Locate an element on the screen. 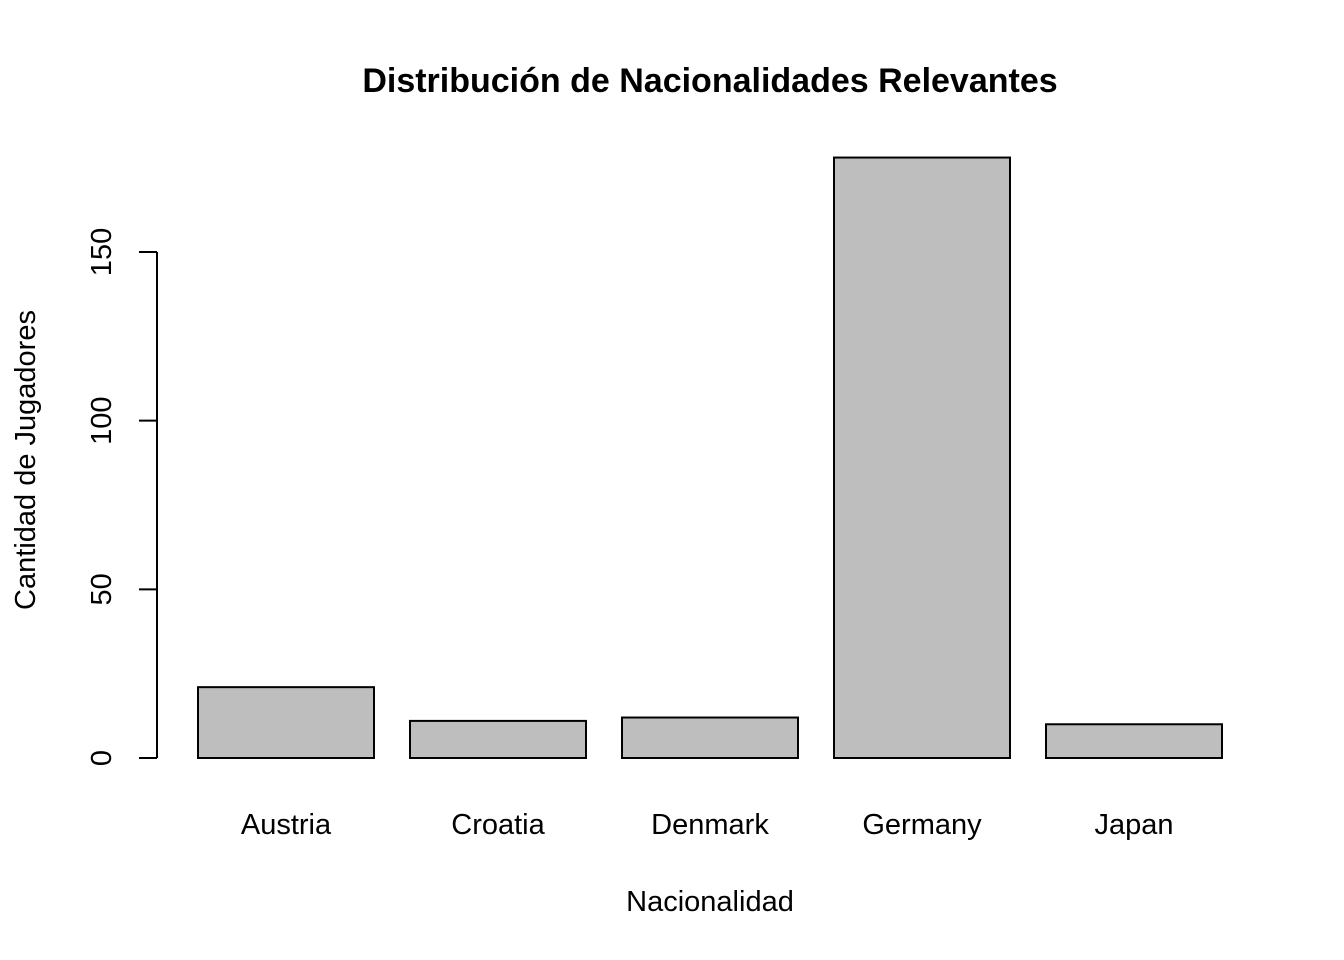 The height and width of the screenshot is (960, 1344). y-tick-label-50: 50 is located at coordinates (102, 589).